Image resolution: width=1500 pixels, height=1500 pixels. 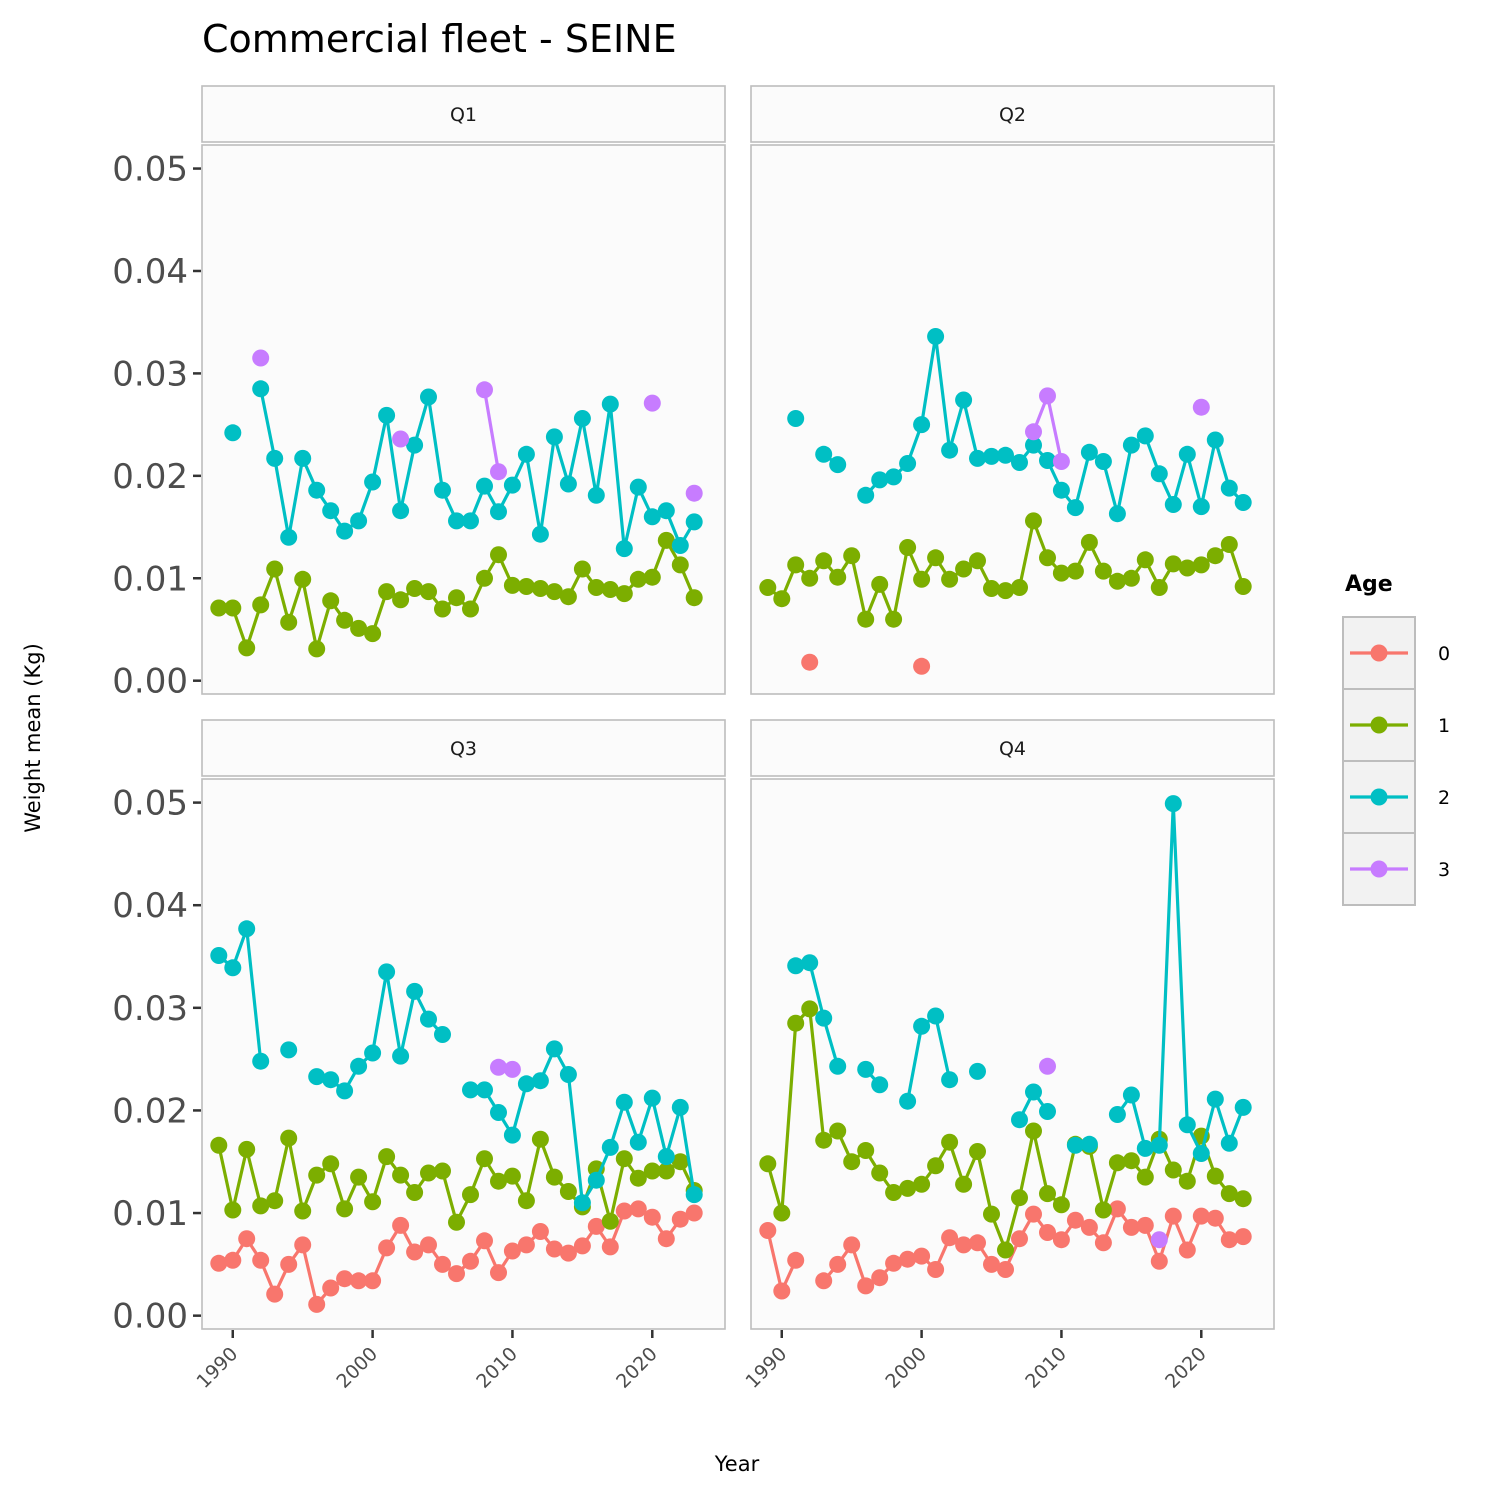 What do you see at coordinates (767, 1368) in the screenshot?
I see `x-tick-label: 1990` at bounding box center [767, 1368].